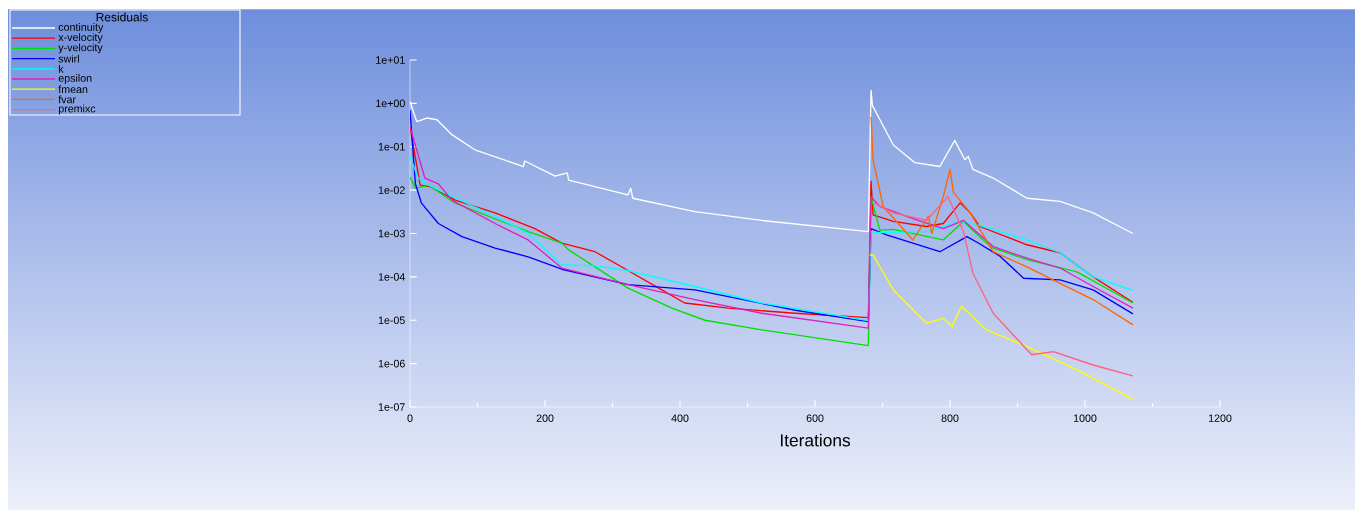  Describe the element at coordinates (391, 320) in the screenshot. I see `y-tick-label: 1e-05` at that location.